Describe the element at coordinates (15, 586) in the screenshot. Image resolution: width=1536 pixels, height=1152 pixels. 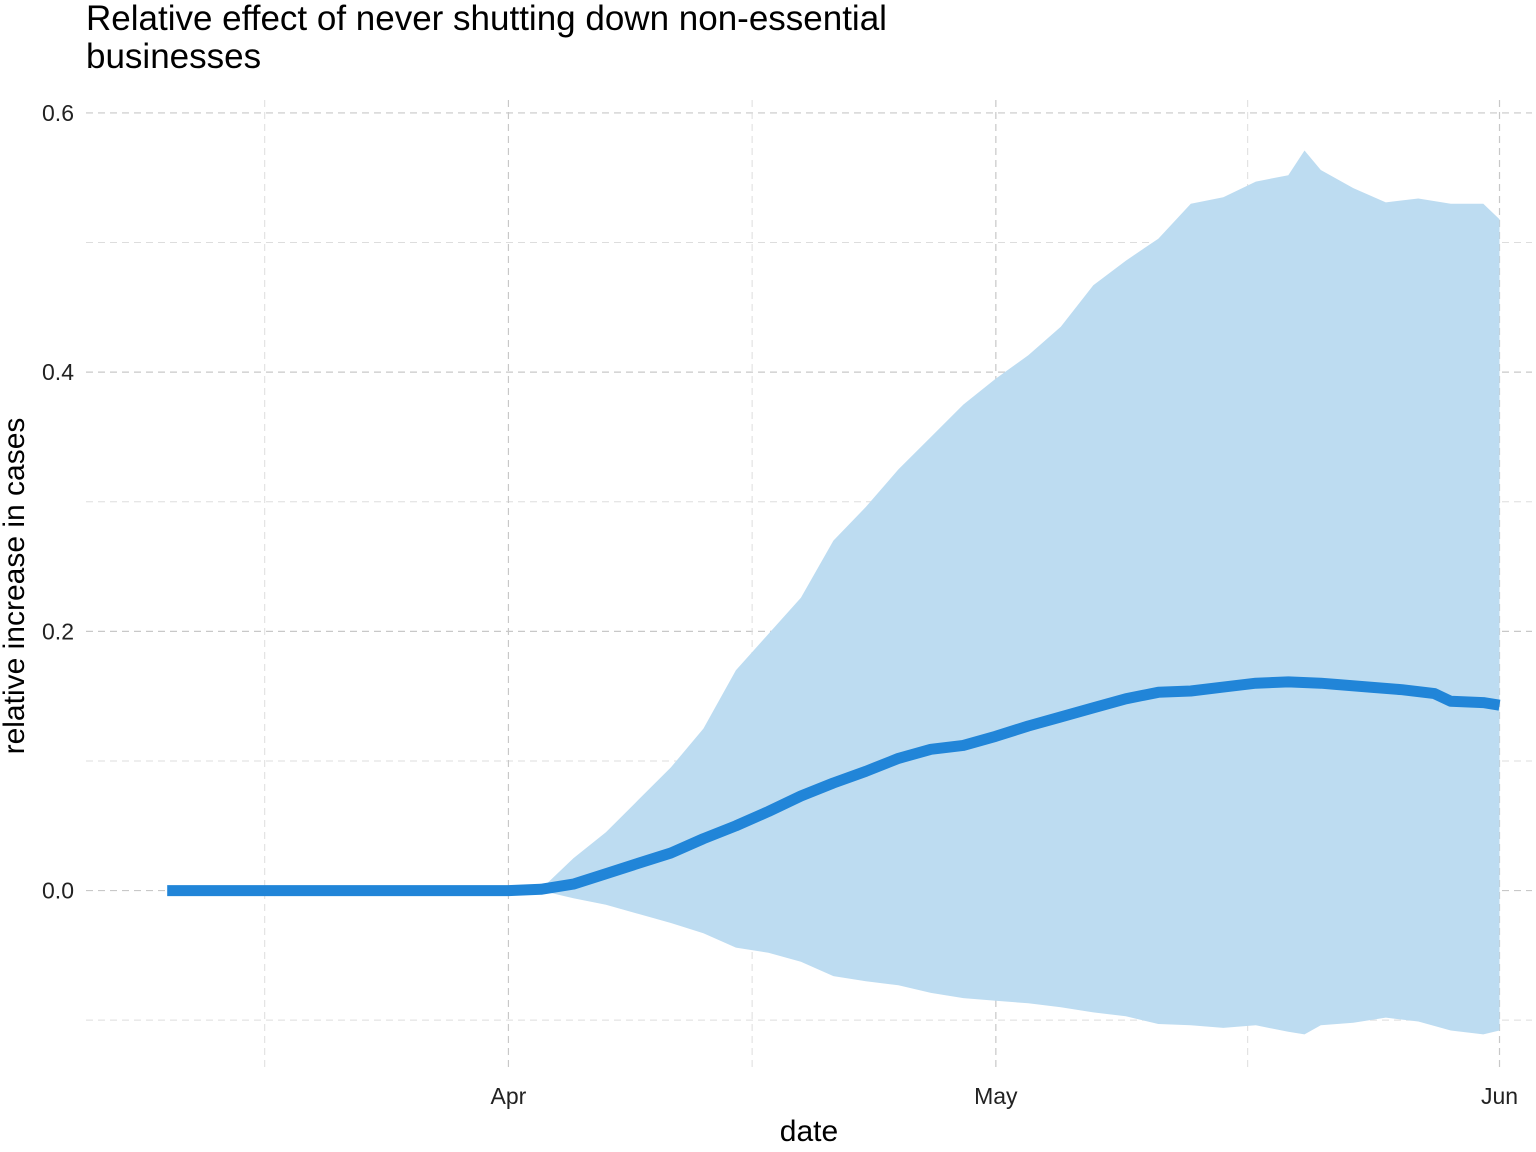
I see `y-axis-title: relative increase in cases` at that location.